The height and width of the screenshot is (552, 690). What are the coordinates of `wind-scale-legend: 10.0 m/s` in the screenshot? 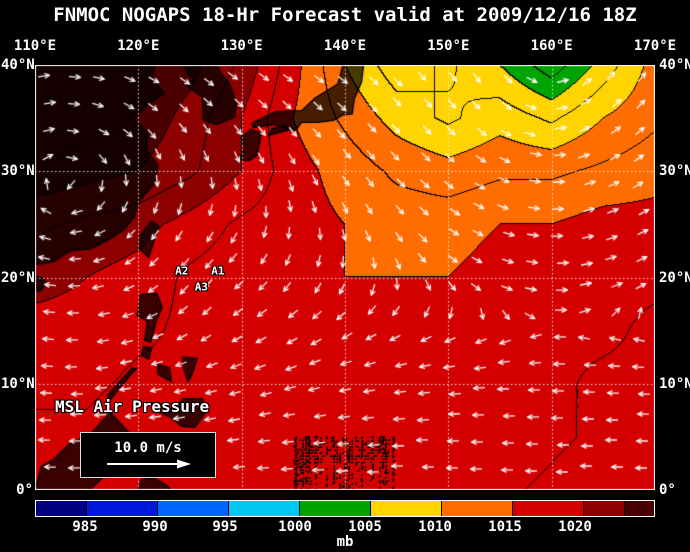 It's located at (148, 455).